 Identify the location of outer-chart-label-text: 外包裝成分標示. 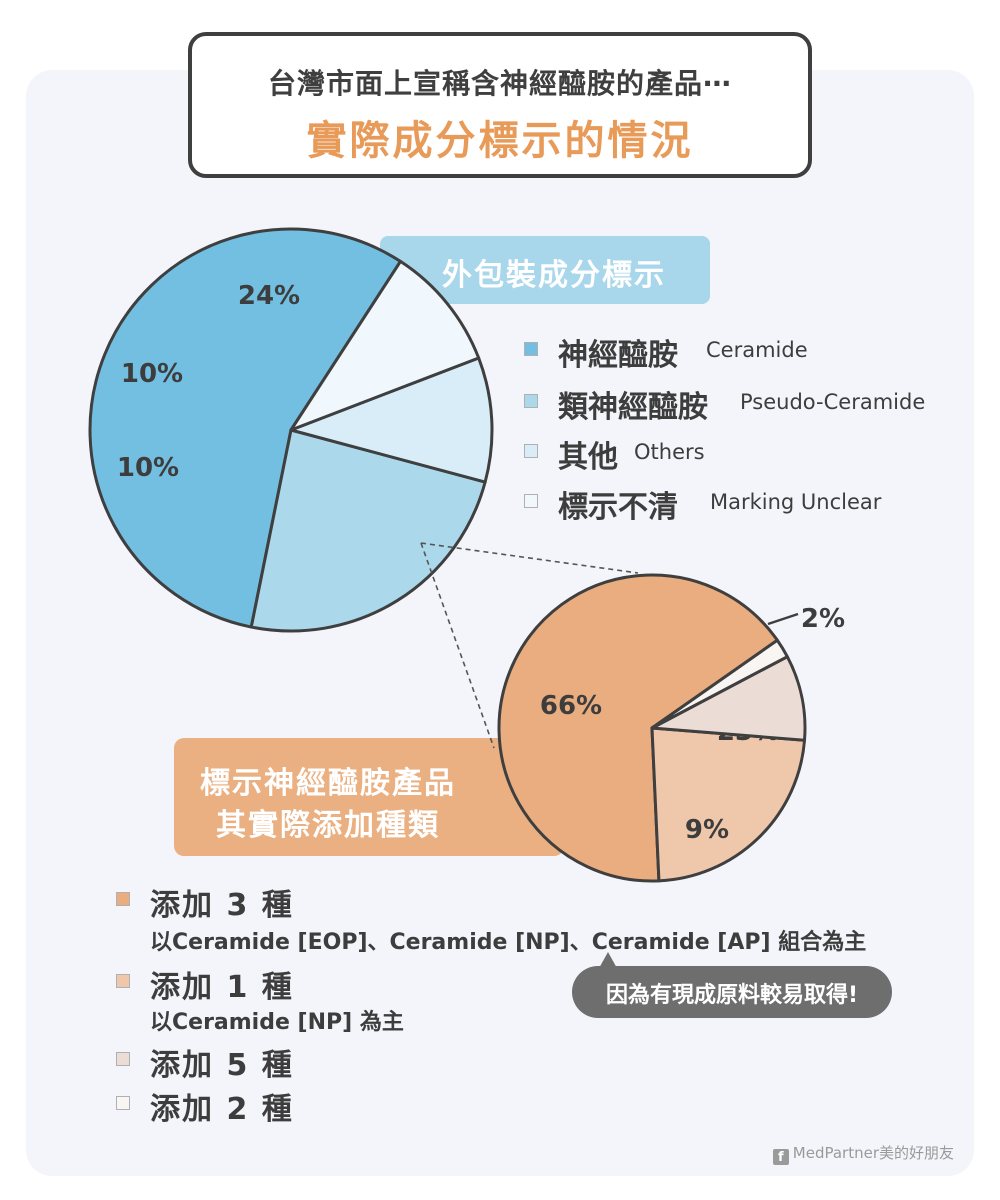
(554, 275).